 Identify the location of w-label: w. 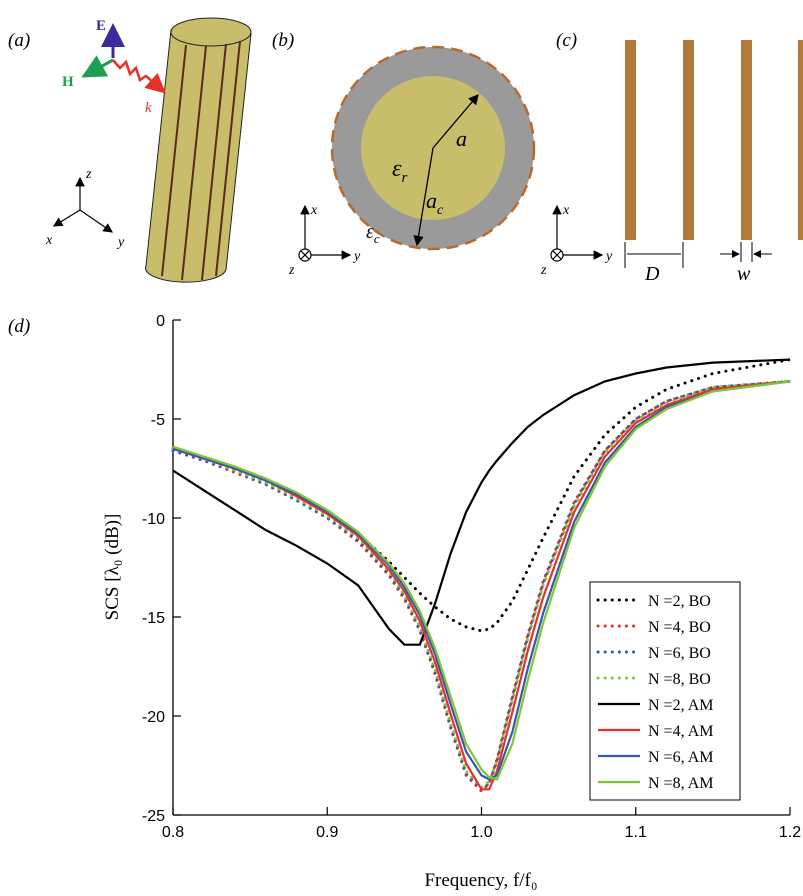
(744, 274).